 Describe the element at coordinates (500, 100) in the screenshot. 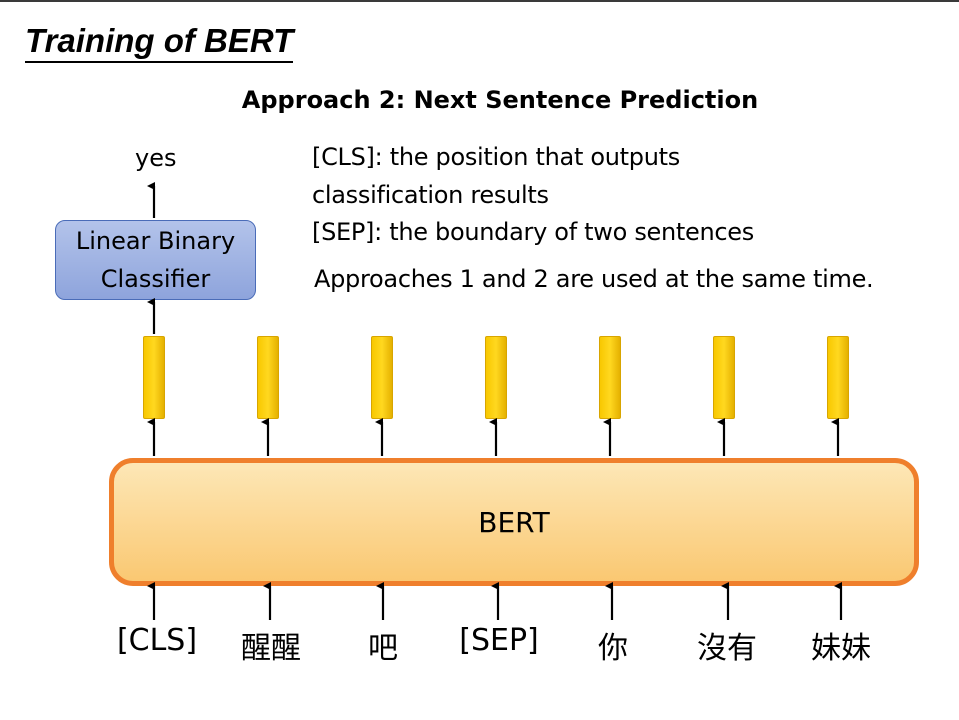

I see `slide-subtitle: Approach 2: Next Sentence Prediction` at that location.